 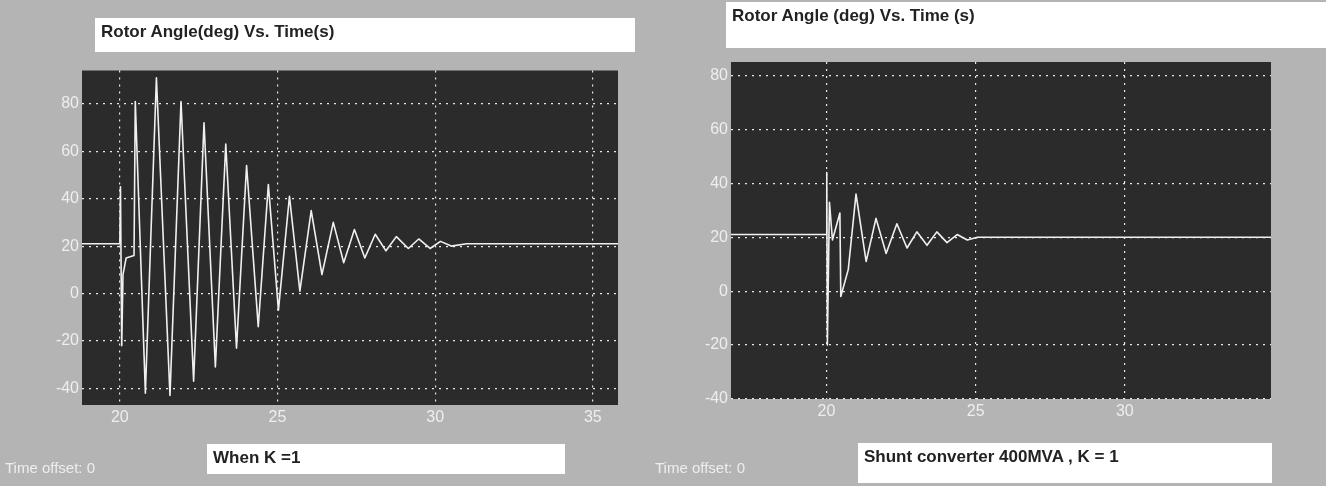 I want to click on text: Shunt converter 400MVA , K = 1, so click(x=1065, y=463).